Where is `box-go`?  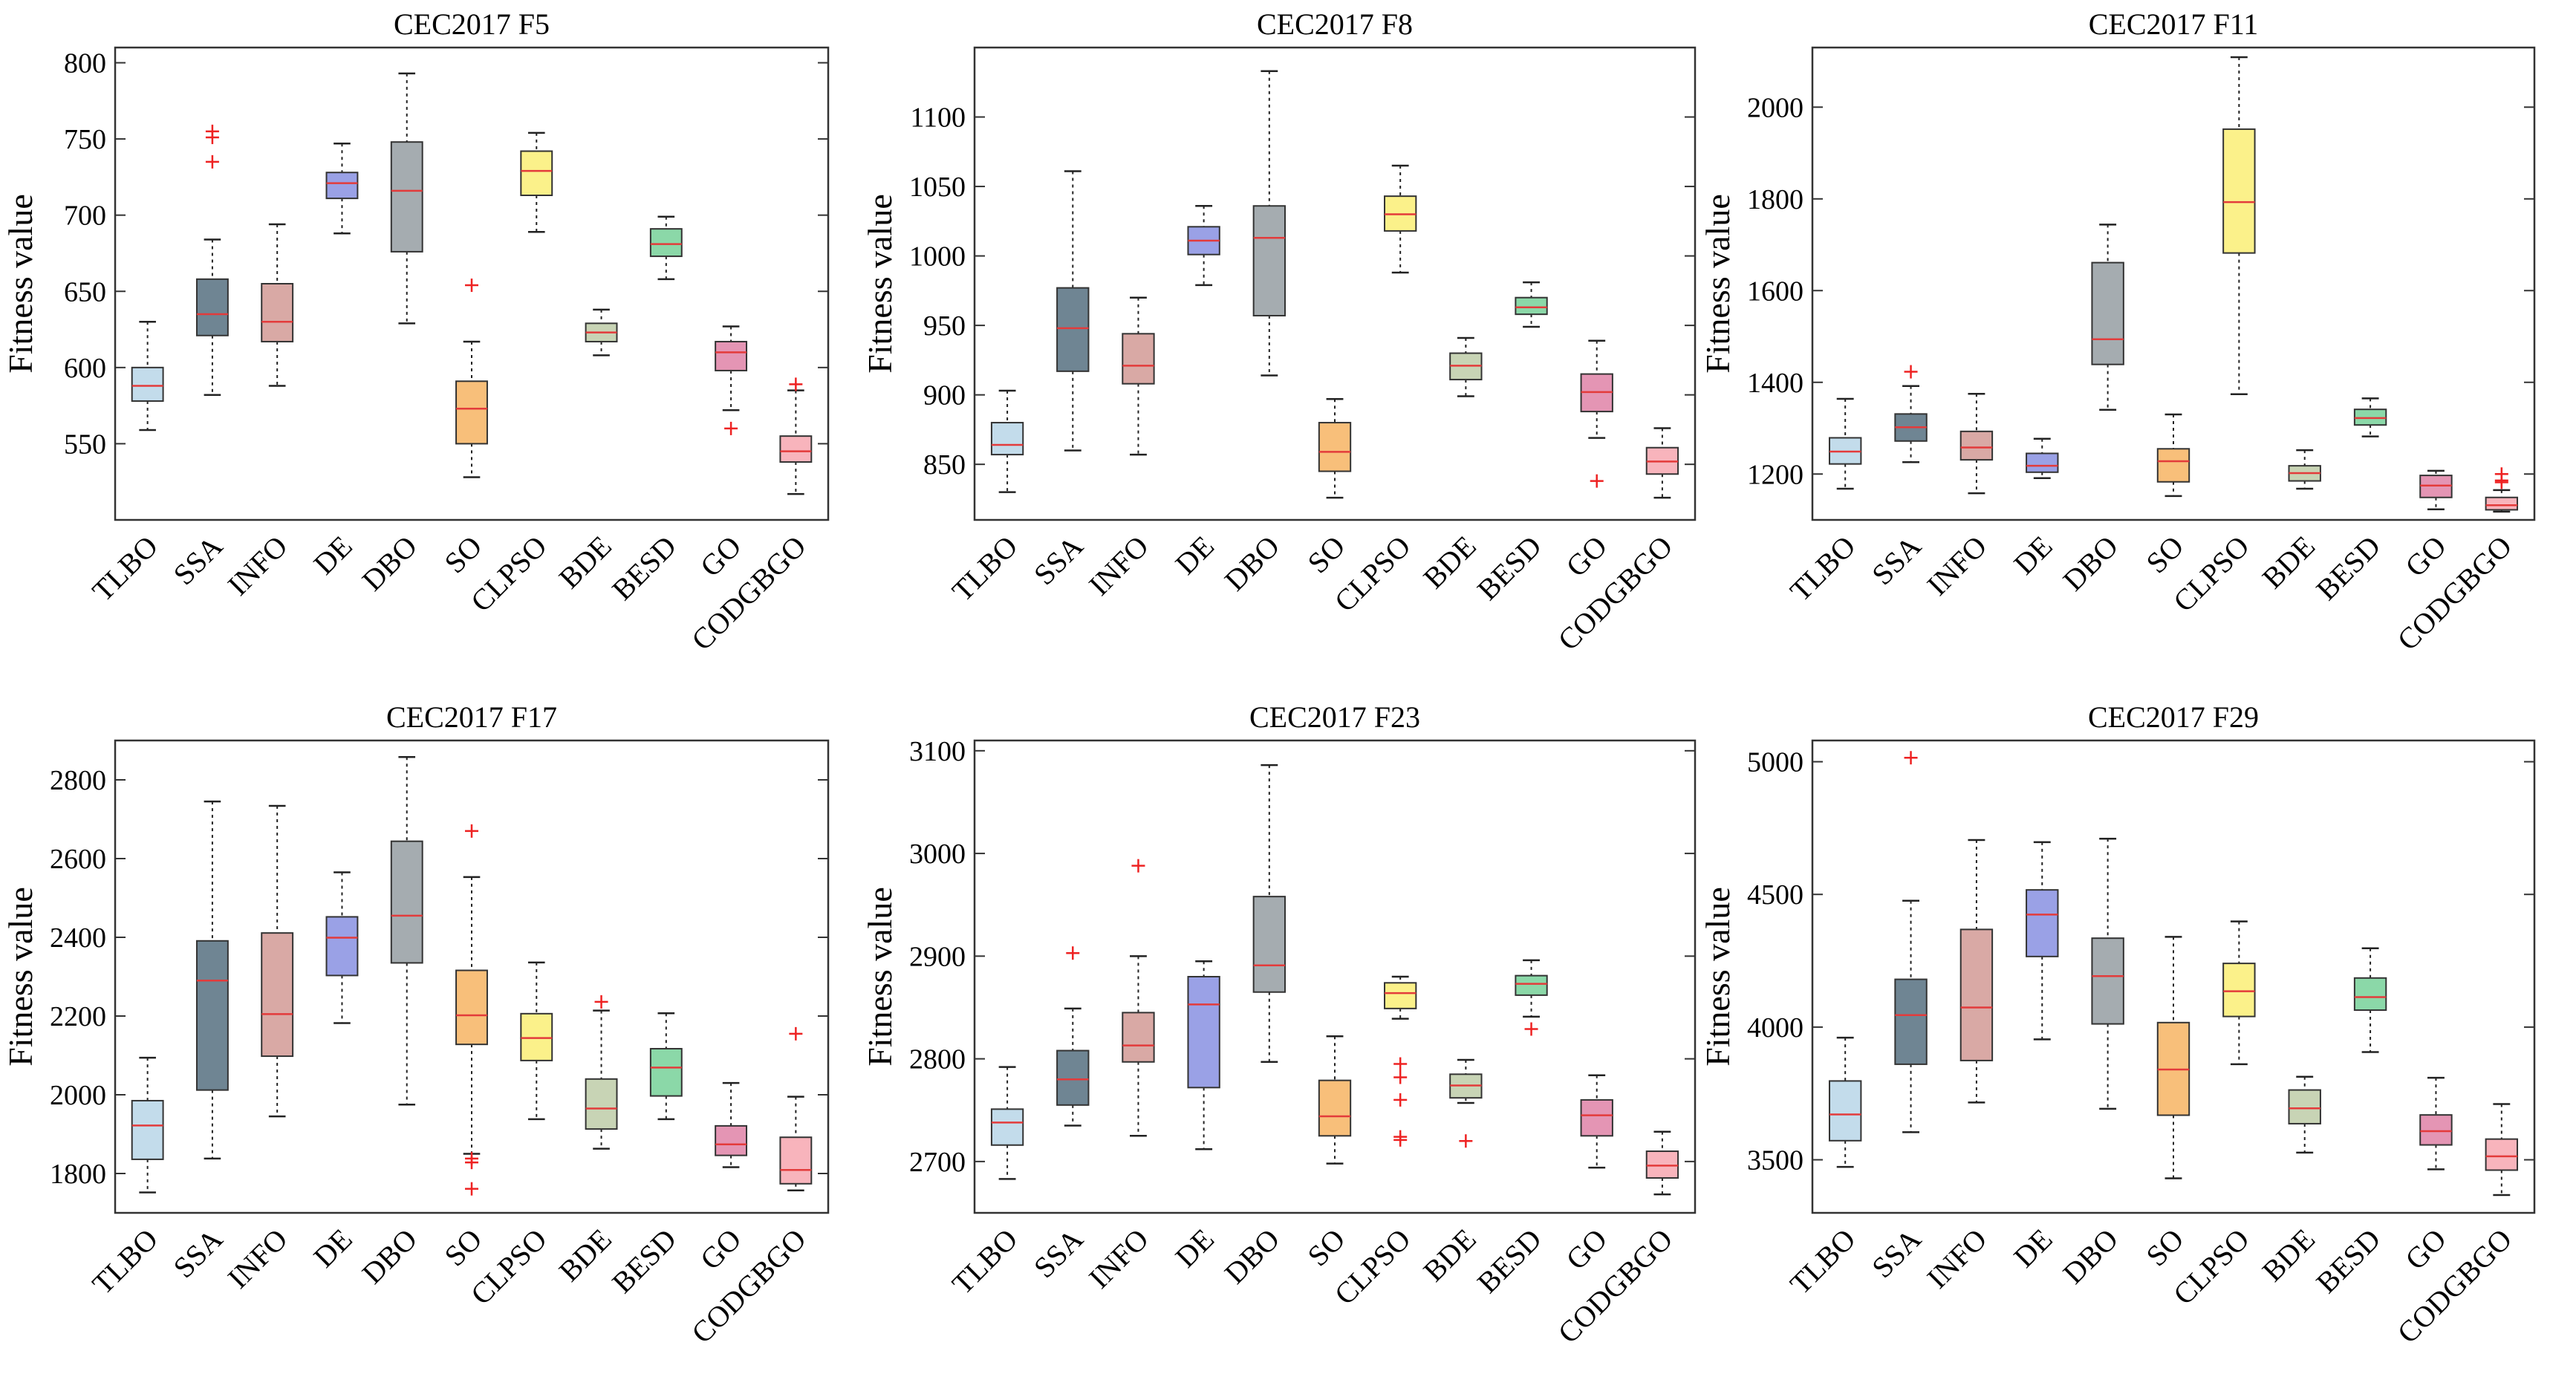
box-go is located at coordinates (1596, 414).